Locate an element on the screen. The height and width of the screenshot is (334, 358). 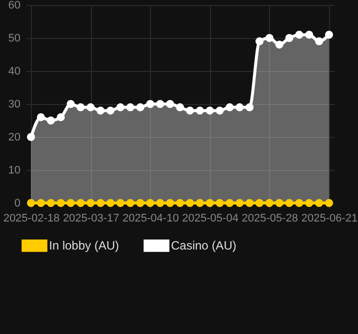
x-tick-label: 2025-05-28 is located at coordinates (270, 218).